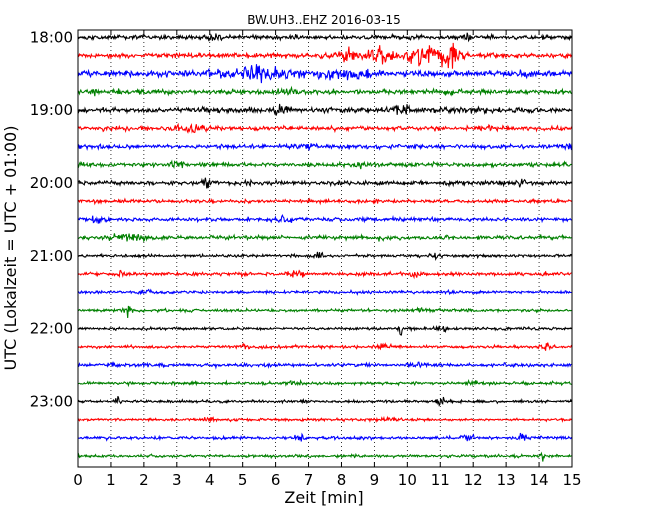  Describe the element at coordinates (375, 480) in the screenshot. I see `x-tick-label-9: 9` at that location.